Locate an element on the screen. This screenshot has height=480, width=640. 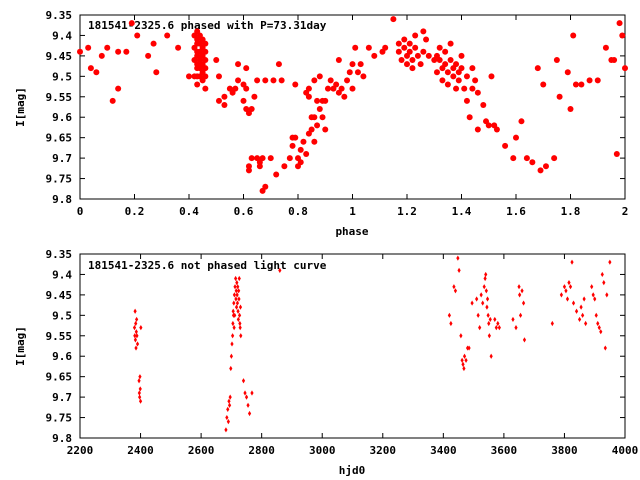
y-tick-label: 9.55 is located at coordinates (59, 97).